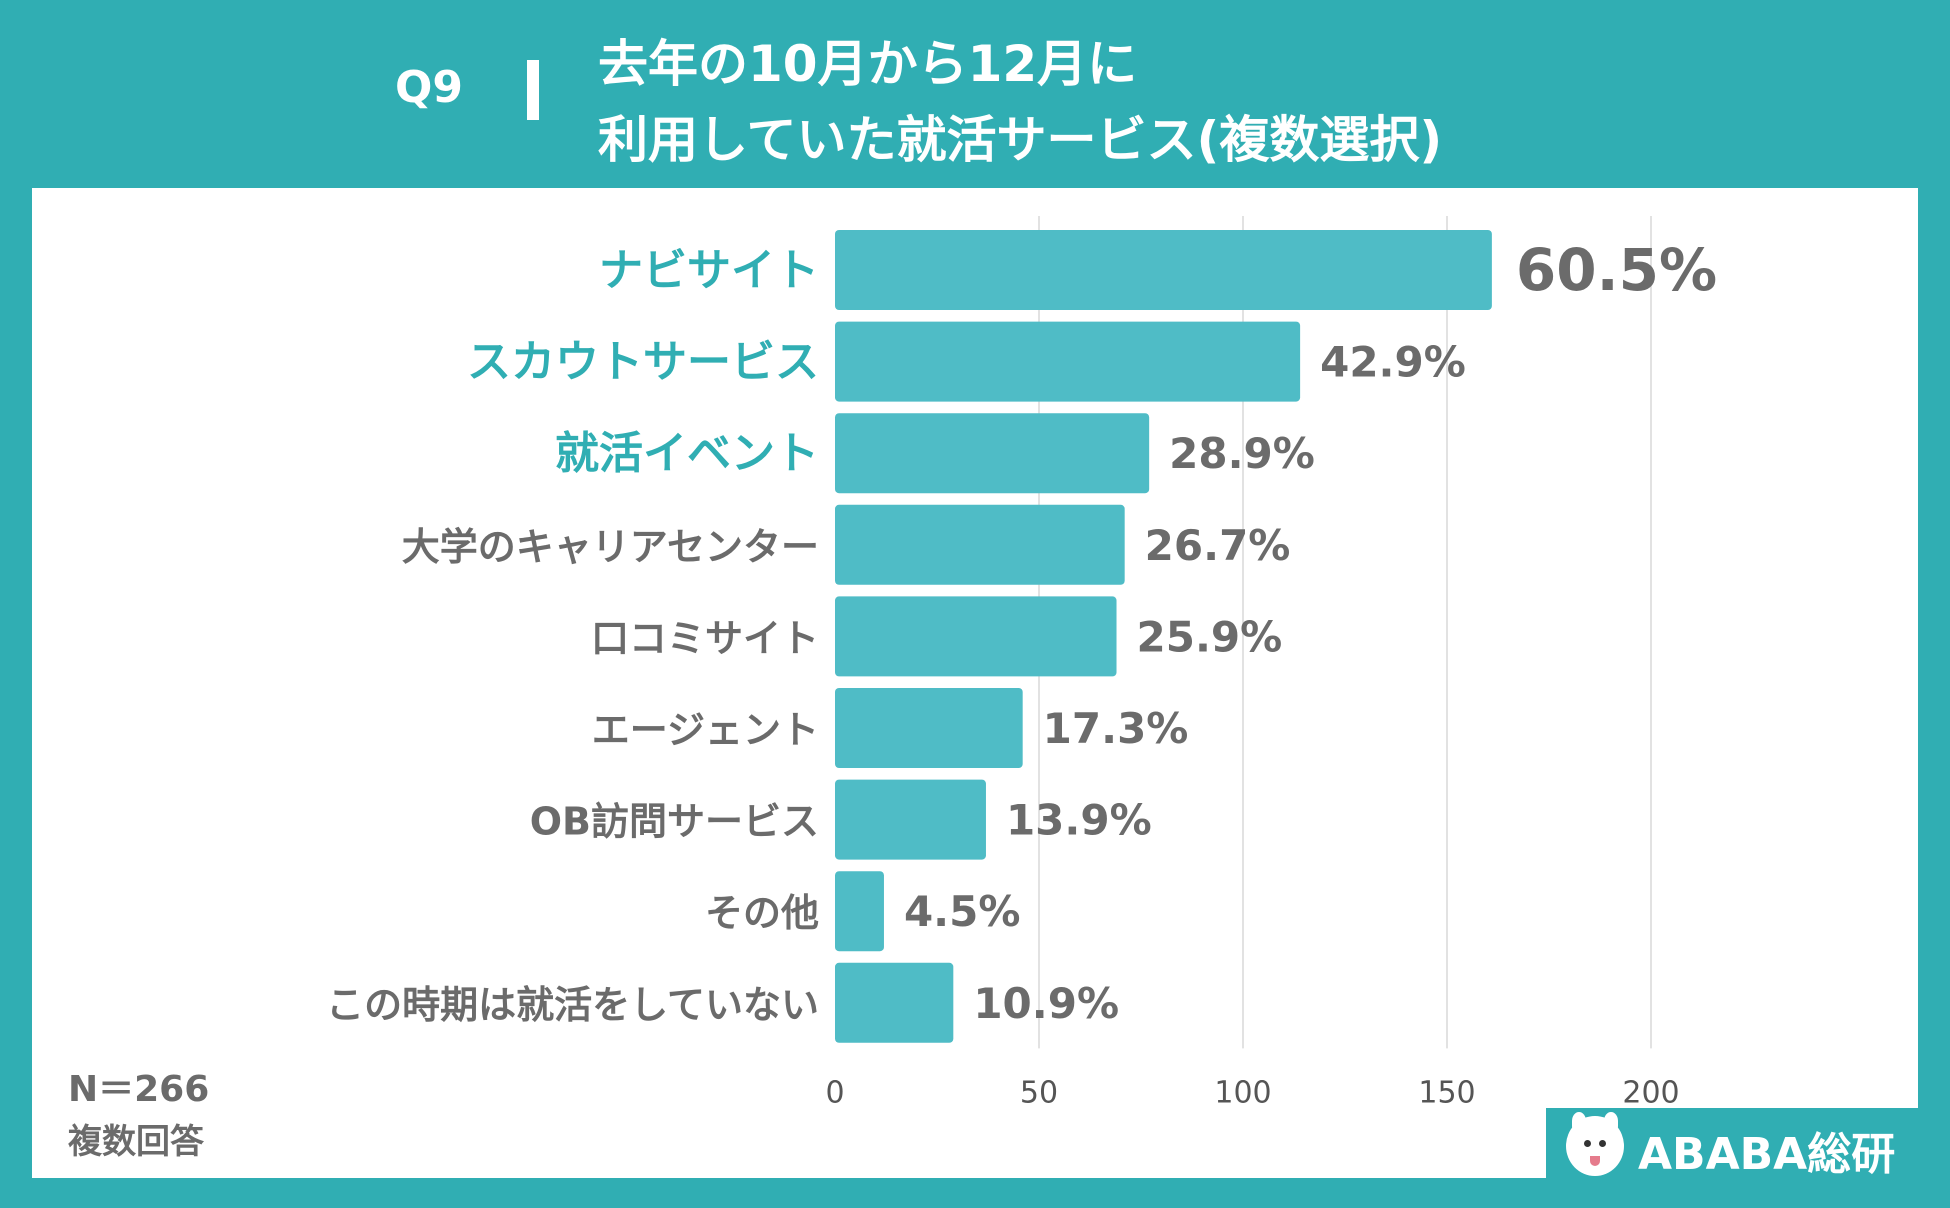 The width and height of the screenshot is (1950, 1208). Describe the element at coordinates (643, 362) in the screenshot. I see `category-label: スカウトサービス` at that location.